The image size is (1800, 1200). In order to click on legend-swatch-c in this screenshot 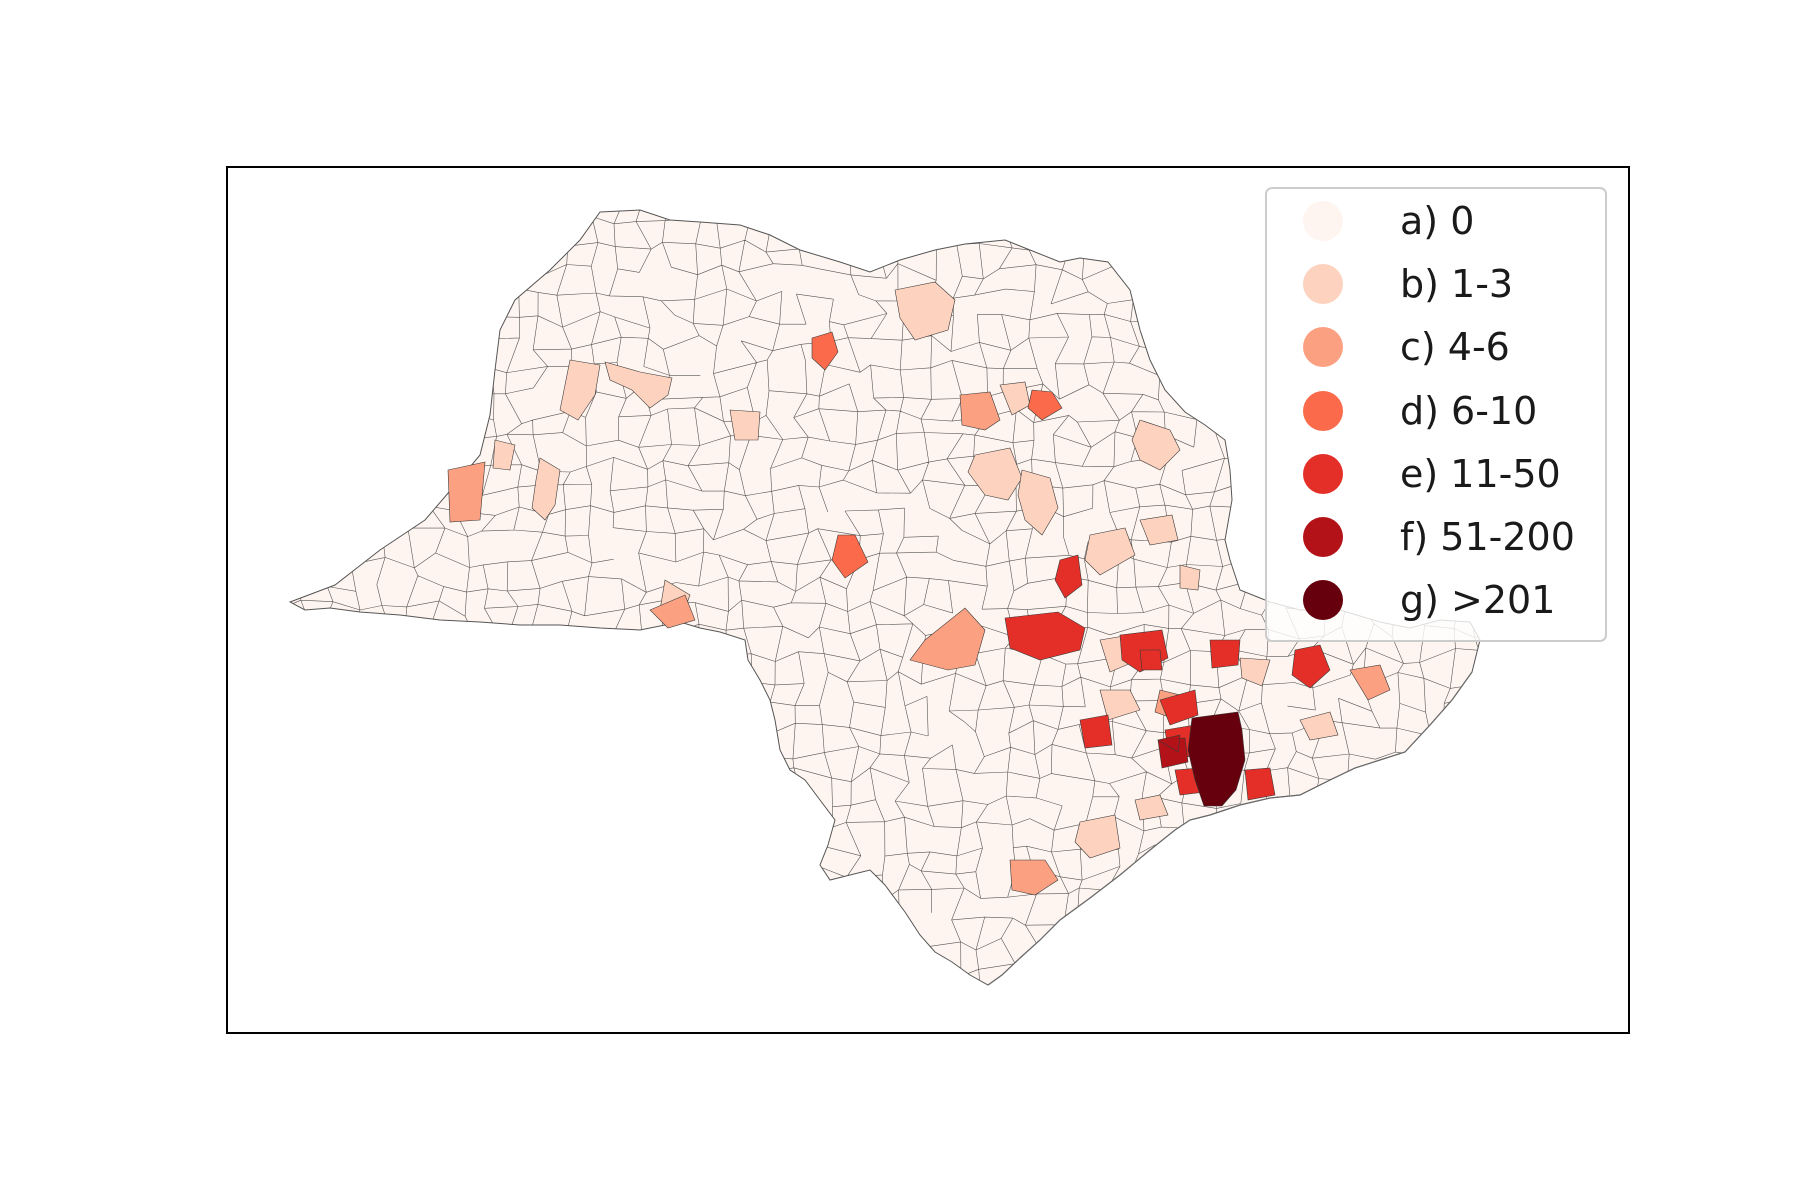, I will do `click(1323, 347)`.